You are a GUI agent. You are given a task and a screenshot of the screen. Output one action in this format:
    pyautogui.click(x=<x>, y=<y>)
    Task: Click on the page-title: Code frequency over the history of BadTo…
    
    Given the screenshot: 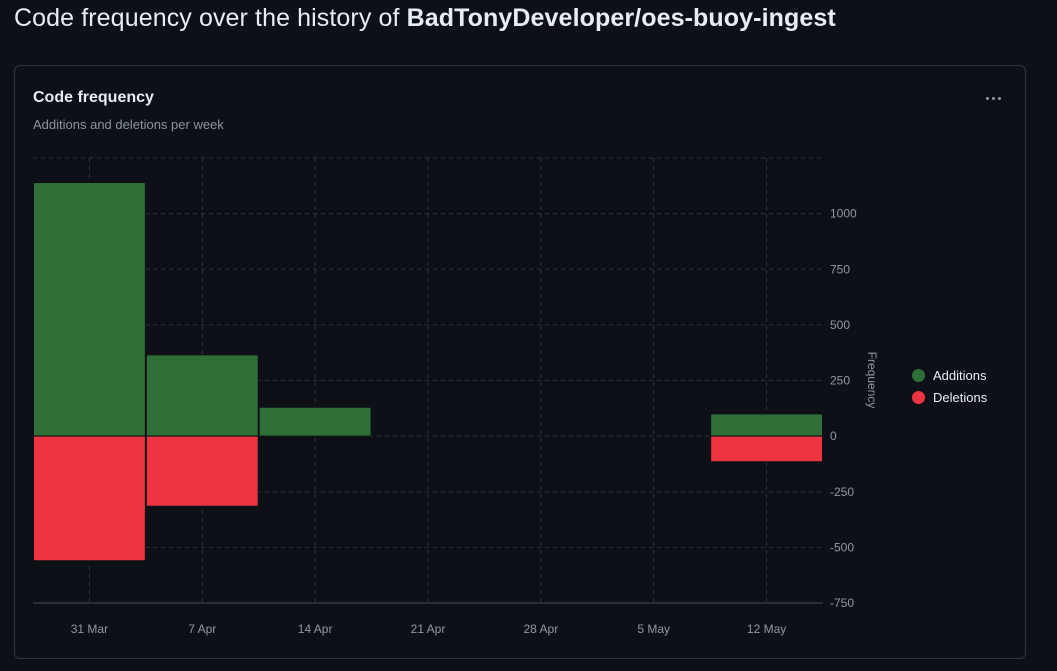 What is the action you would take?
    pyautogui.click(x=425, y=18)
    